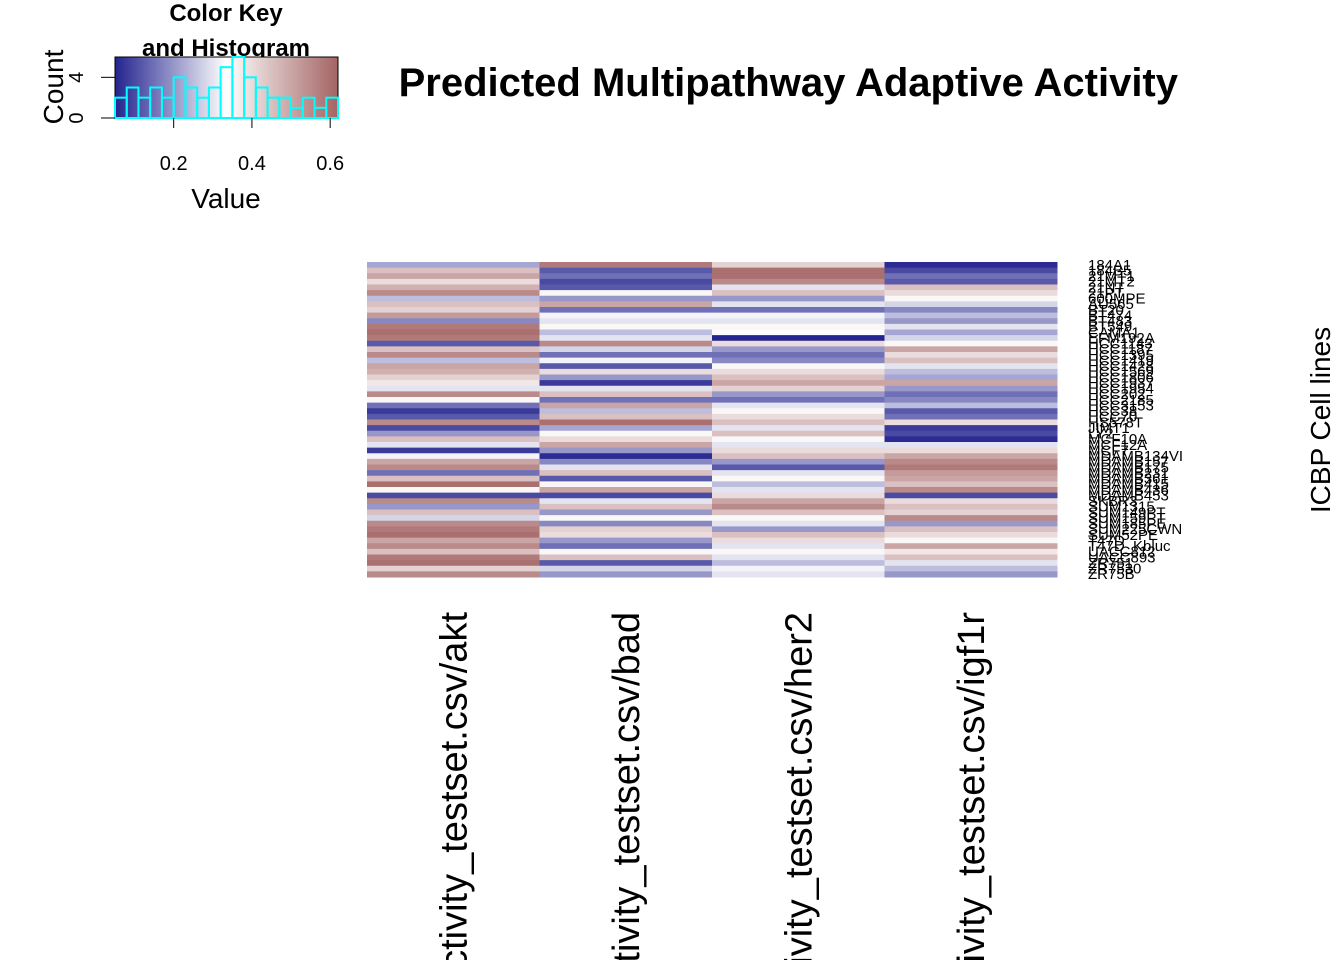 The height and width of the screenshot is (960, 1344). Describe the element at coordinates (1106, 540) in the screenshot. I see `row-label: T47D` at that location.